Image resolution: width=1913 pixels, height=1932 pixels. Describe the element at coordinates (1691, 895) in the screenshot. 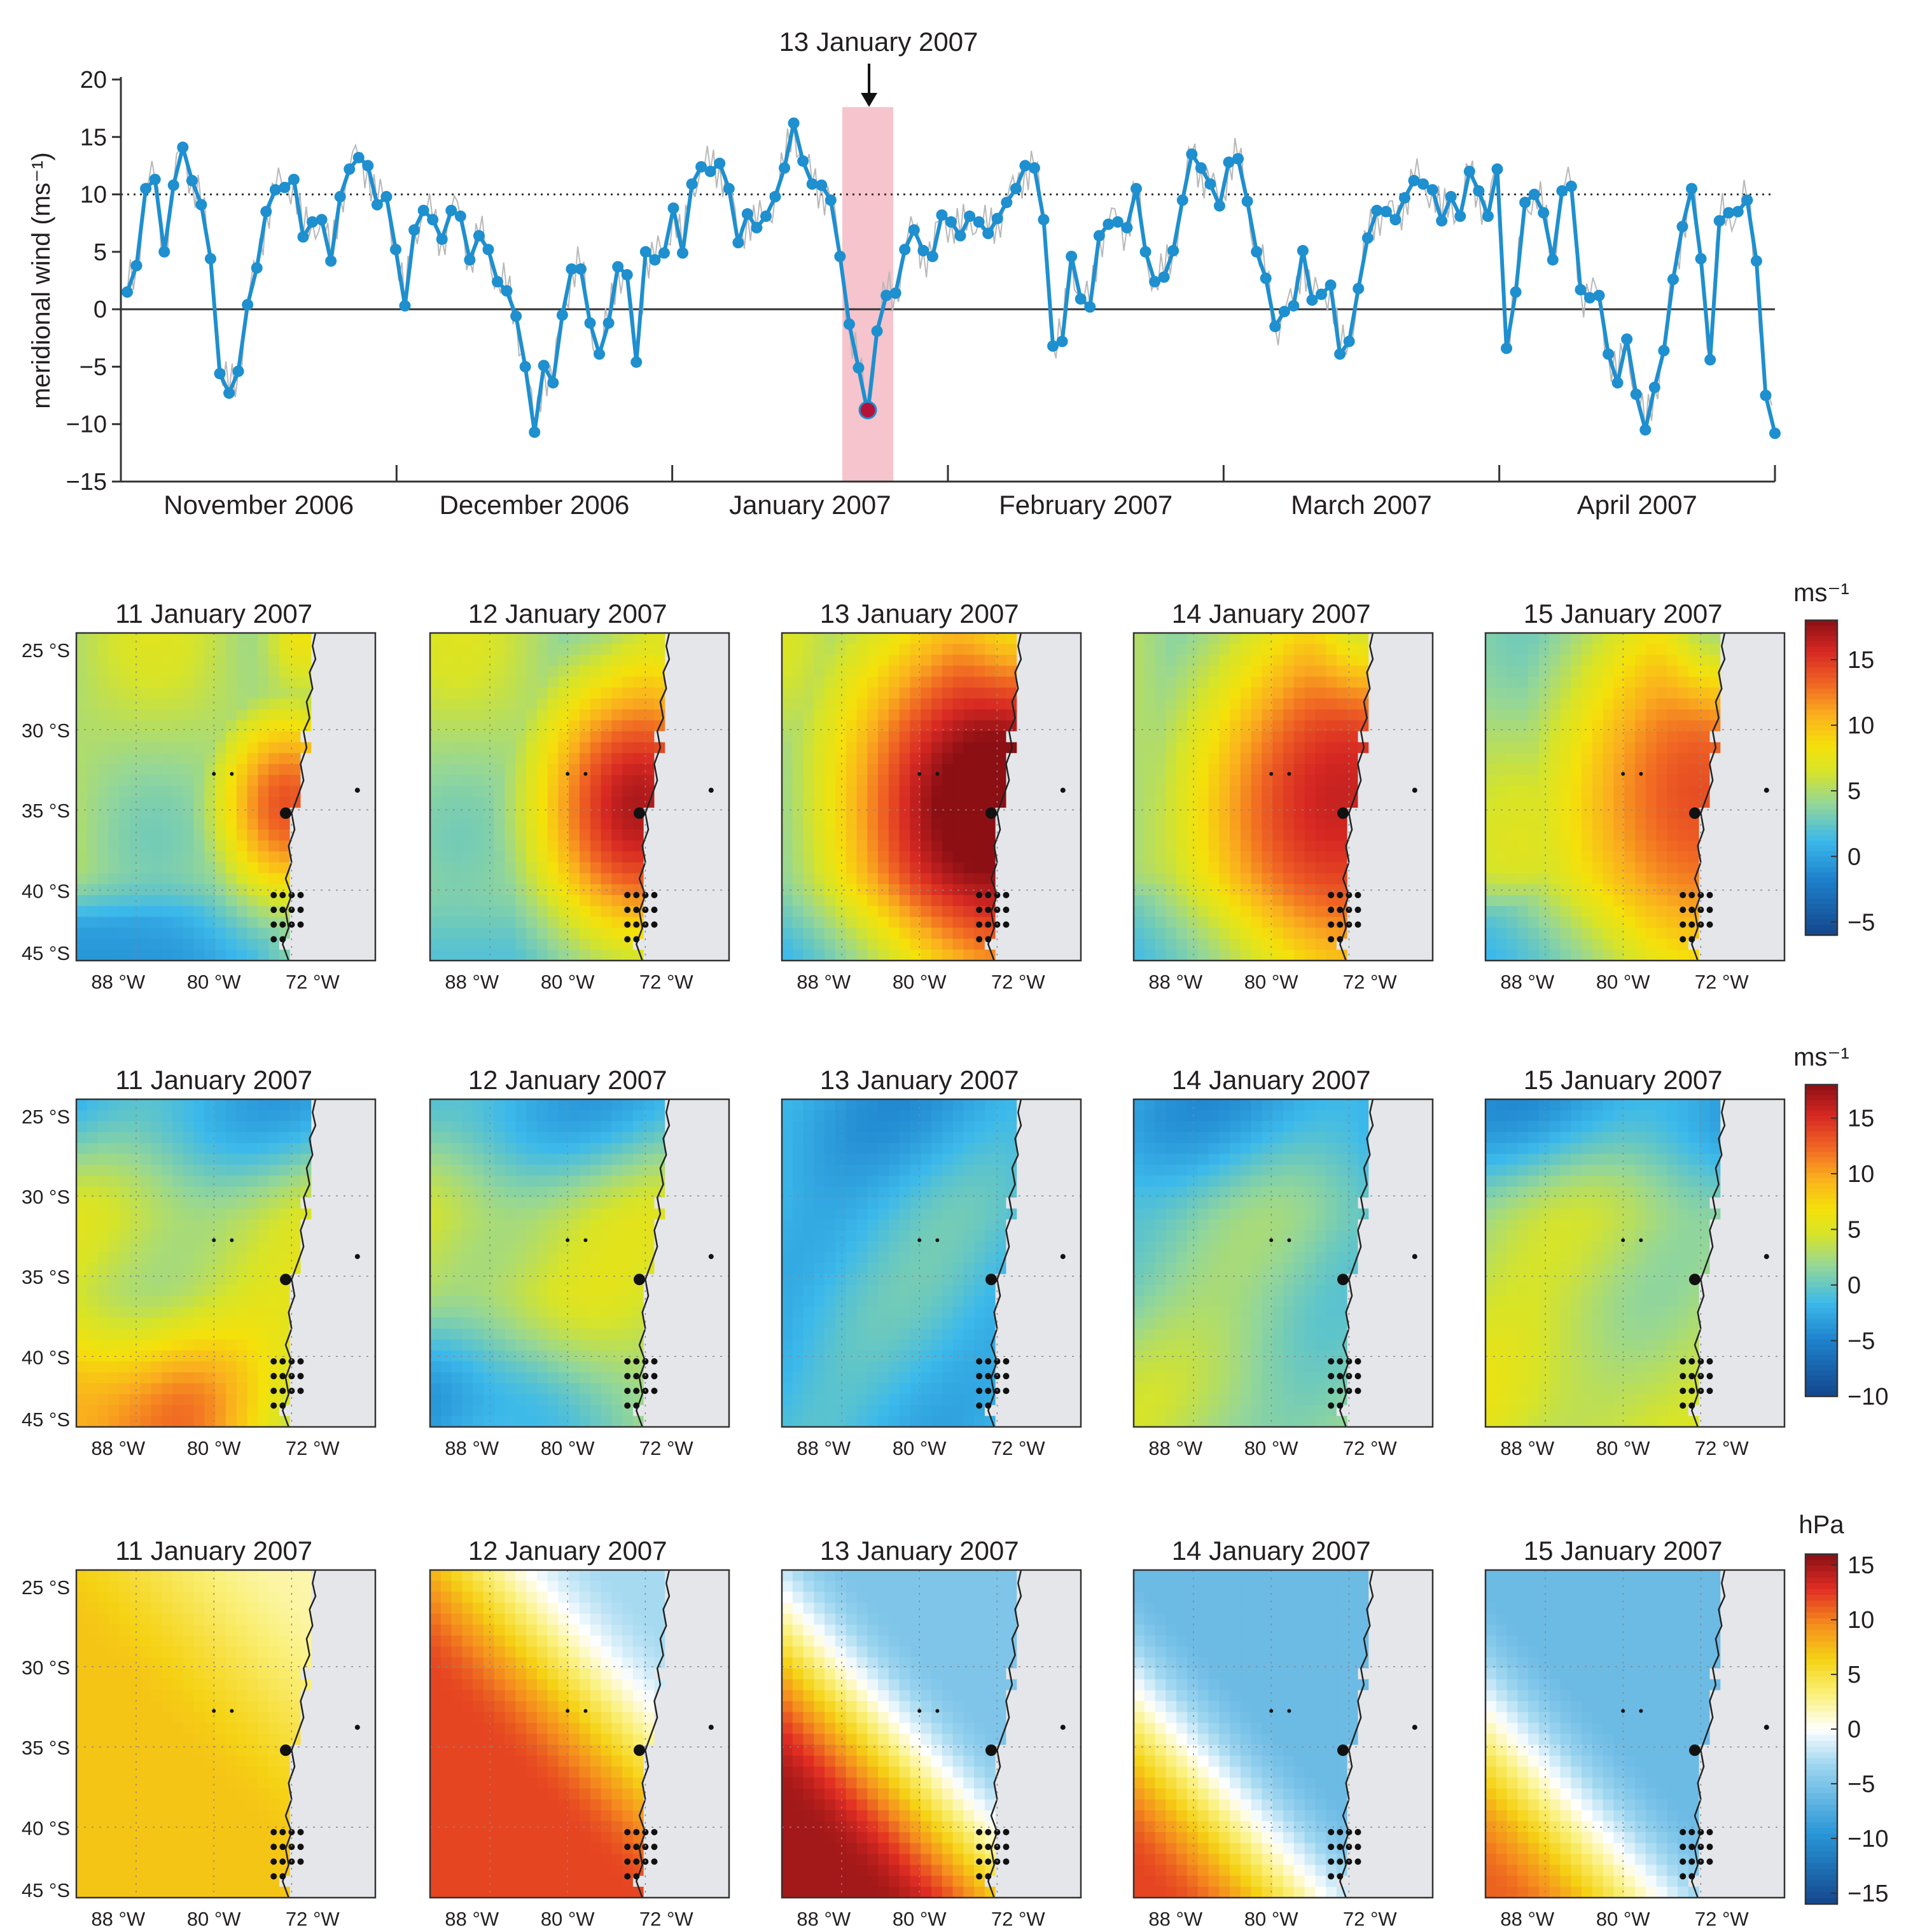

I see `island` at that location.